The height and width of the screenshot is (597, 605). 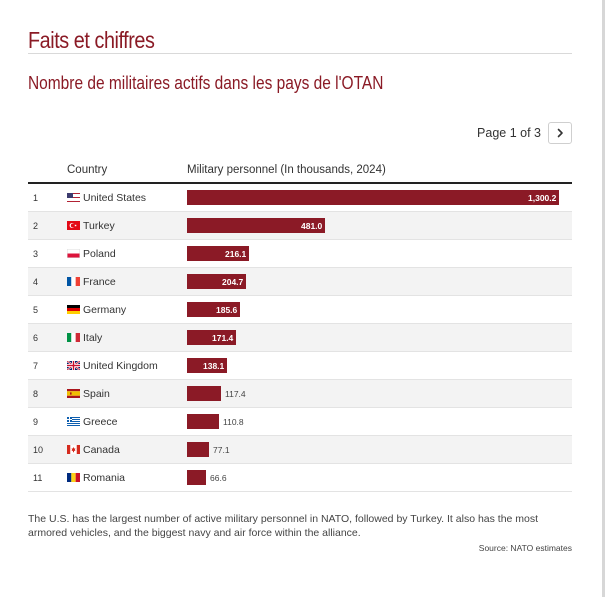 I want to click on country-label: United States, so click(x=115, y=198).